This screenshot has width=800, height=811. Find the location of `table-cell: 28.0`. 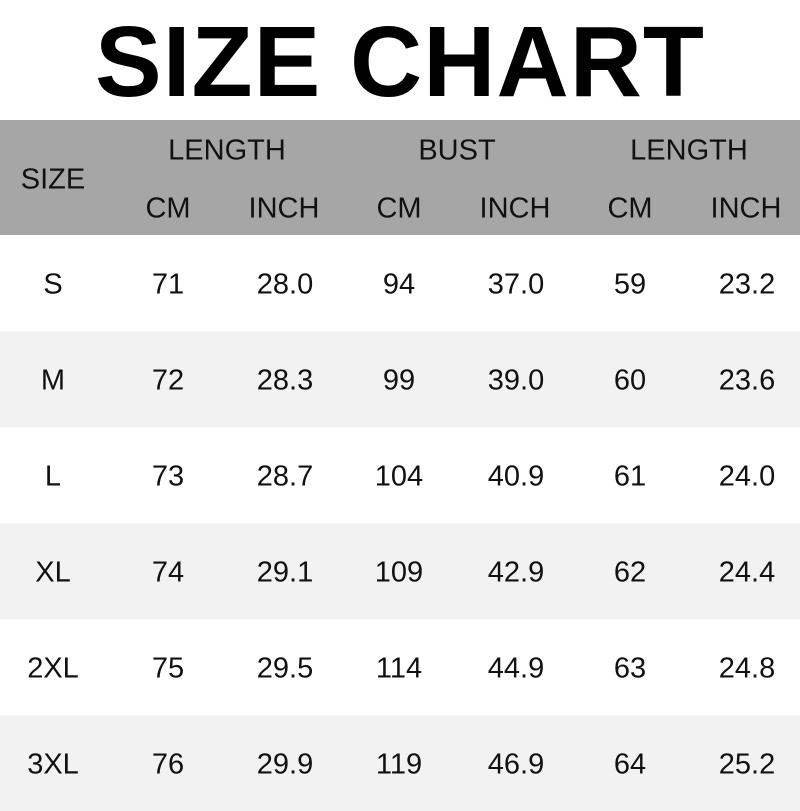

table-cell: 28.0 is located at coordinates (285, 284).